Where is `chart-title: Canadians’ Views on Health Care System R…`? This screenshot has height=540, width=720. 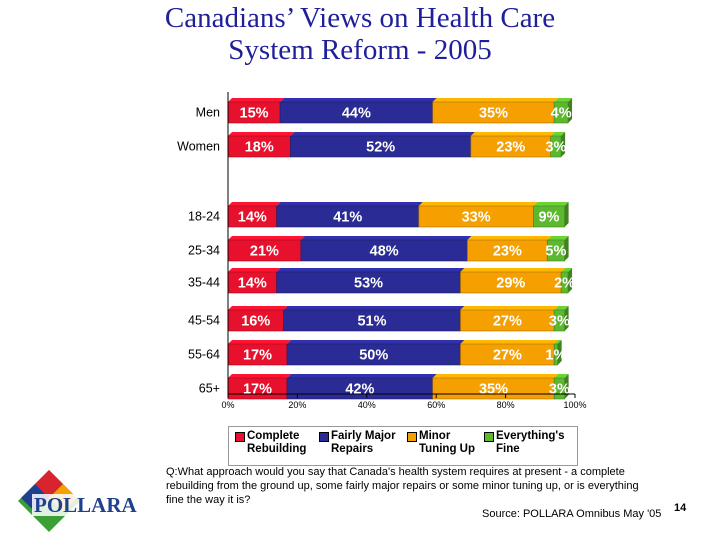 chart-title: Canadians’ Views on Health Care System R… is located at coordinates (360, 34).